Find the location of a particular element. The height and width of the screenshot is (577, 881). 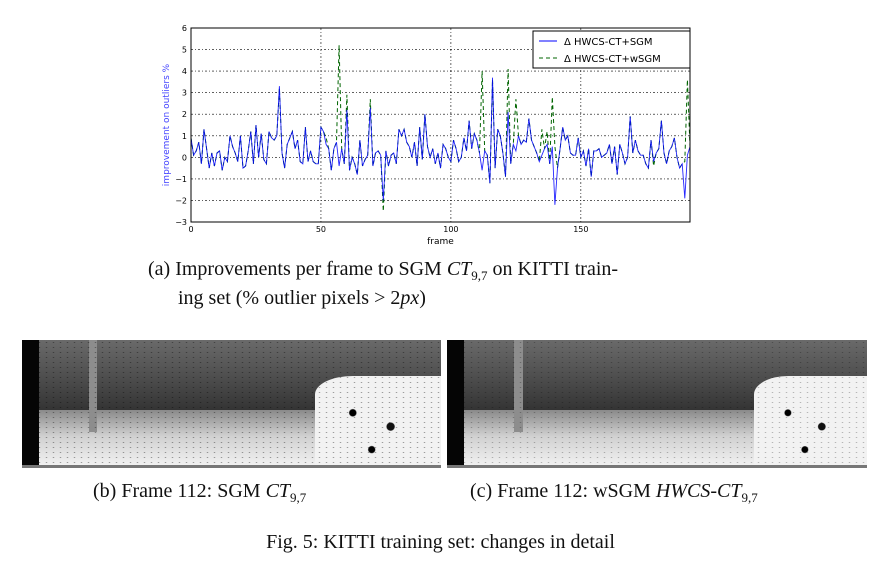

caption-a-line2-suffix: ) is located at coordinates (422, 298).